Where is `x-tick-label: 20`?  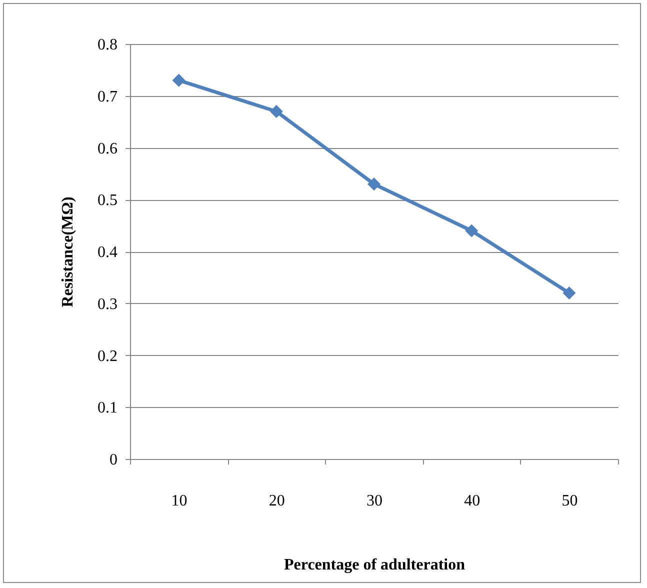
x-tick-label: 20 is located at coordinates (276, 501).